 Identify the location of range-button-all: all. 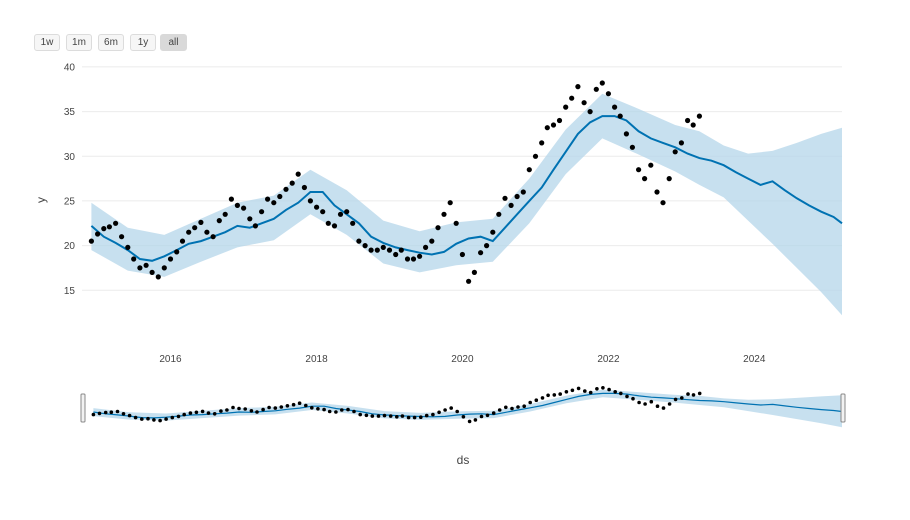
(173, 42).